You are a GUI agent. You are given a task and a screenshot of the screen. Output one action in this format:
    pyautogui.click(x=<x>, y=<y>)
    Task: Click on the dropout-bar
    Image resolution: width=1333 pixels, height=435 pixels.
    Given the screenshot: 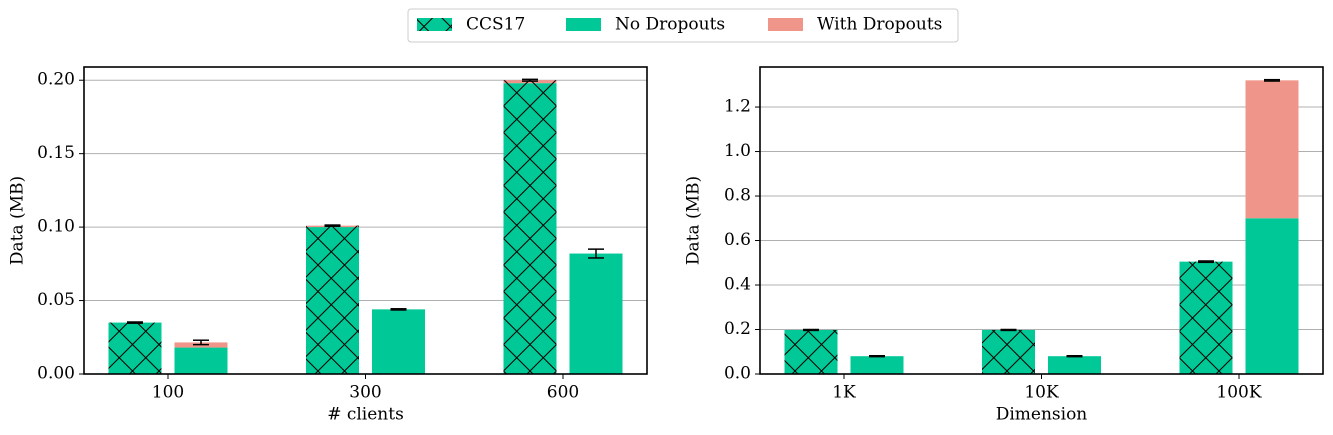 What is the action you would take?
    pyautogui.click(x=1272, y=149)
    